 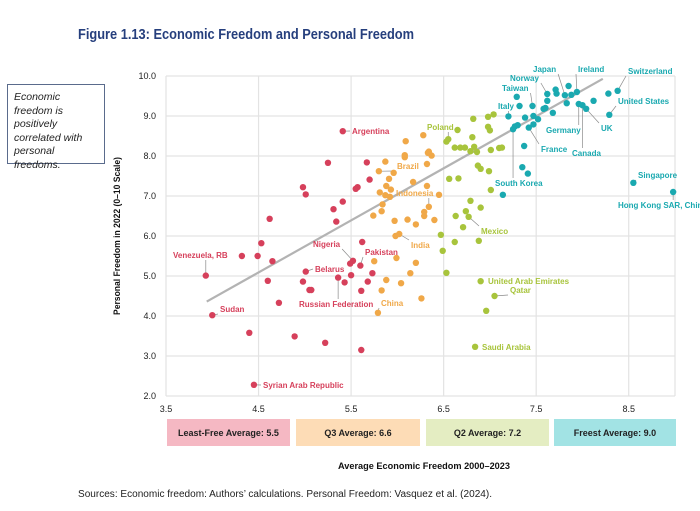 I want to click on point-label: Japan, so click(x=544, y=69).